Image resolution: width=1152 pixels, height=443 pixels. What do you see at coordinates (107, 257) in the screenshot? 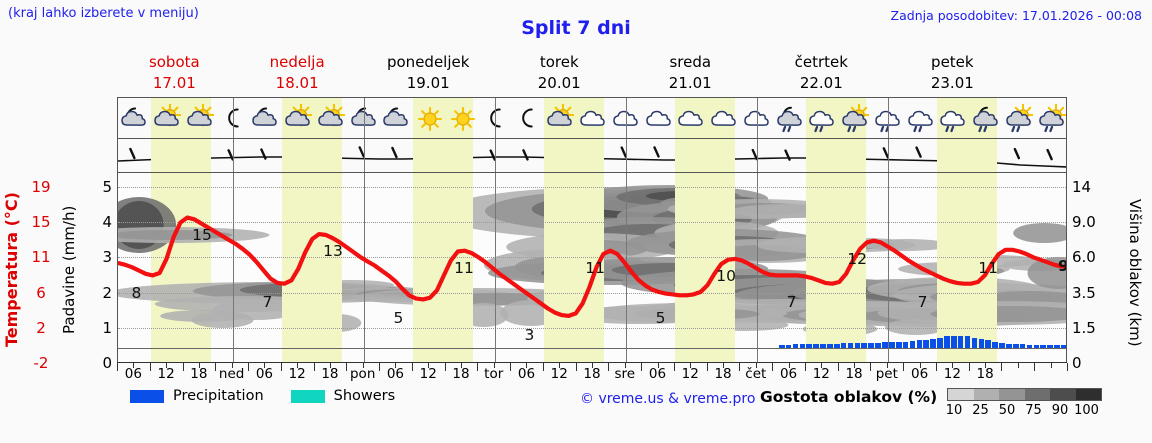
I see `axis-tick-label: 3` at bounding box center [107, 257].